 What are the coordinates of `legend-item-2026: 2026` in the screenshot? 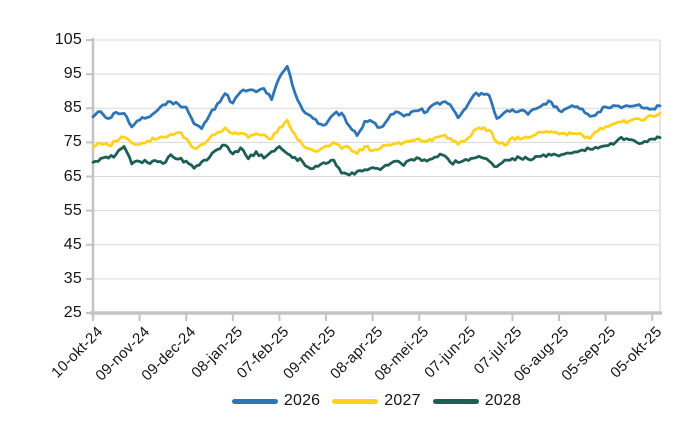 It's located at (276, 401).